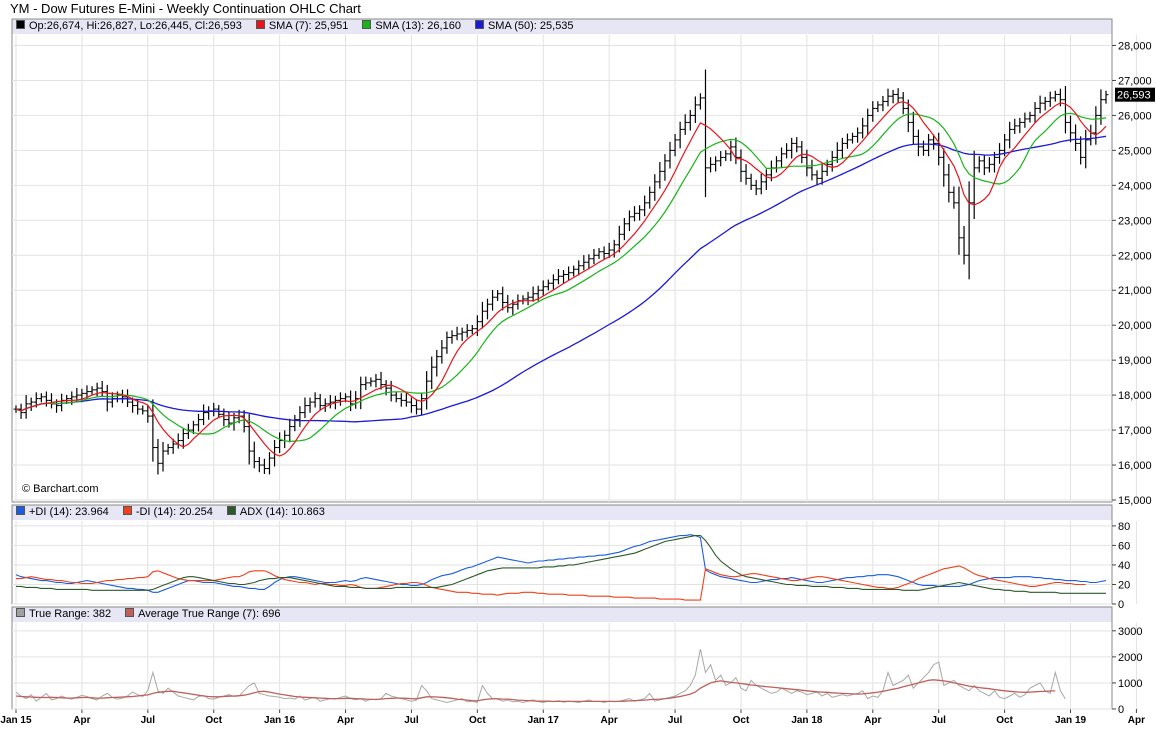  What do you see at coordinates (1121, 710) in the screenshot?
I see `tr-y-tick-label: 0` at bounding box center [1121, 710].